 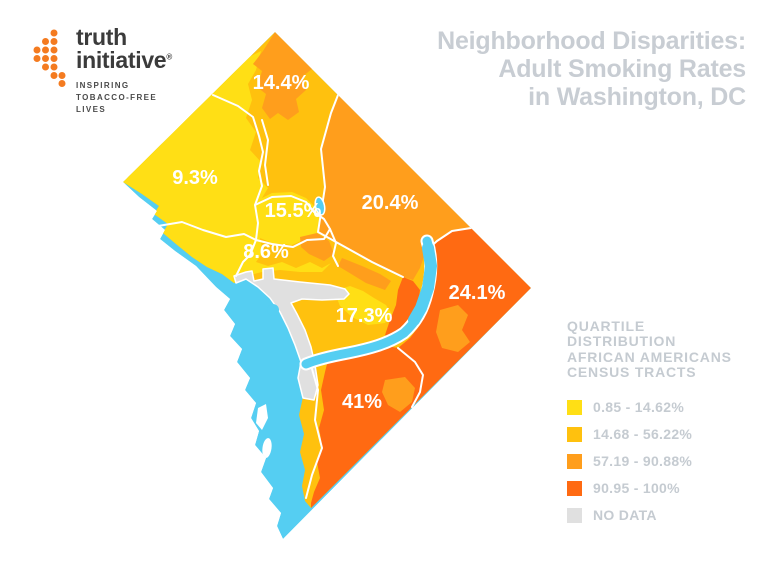 I want to click on legend-item-quartile1: 0.85 - 14.62%, so click(x=662, y=407).